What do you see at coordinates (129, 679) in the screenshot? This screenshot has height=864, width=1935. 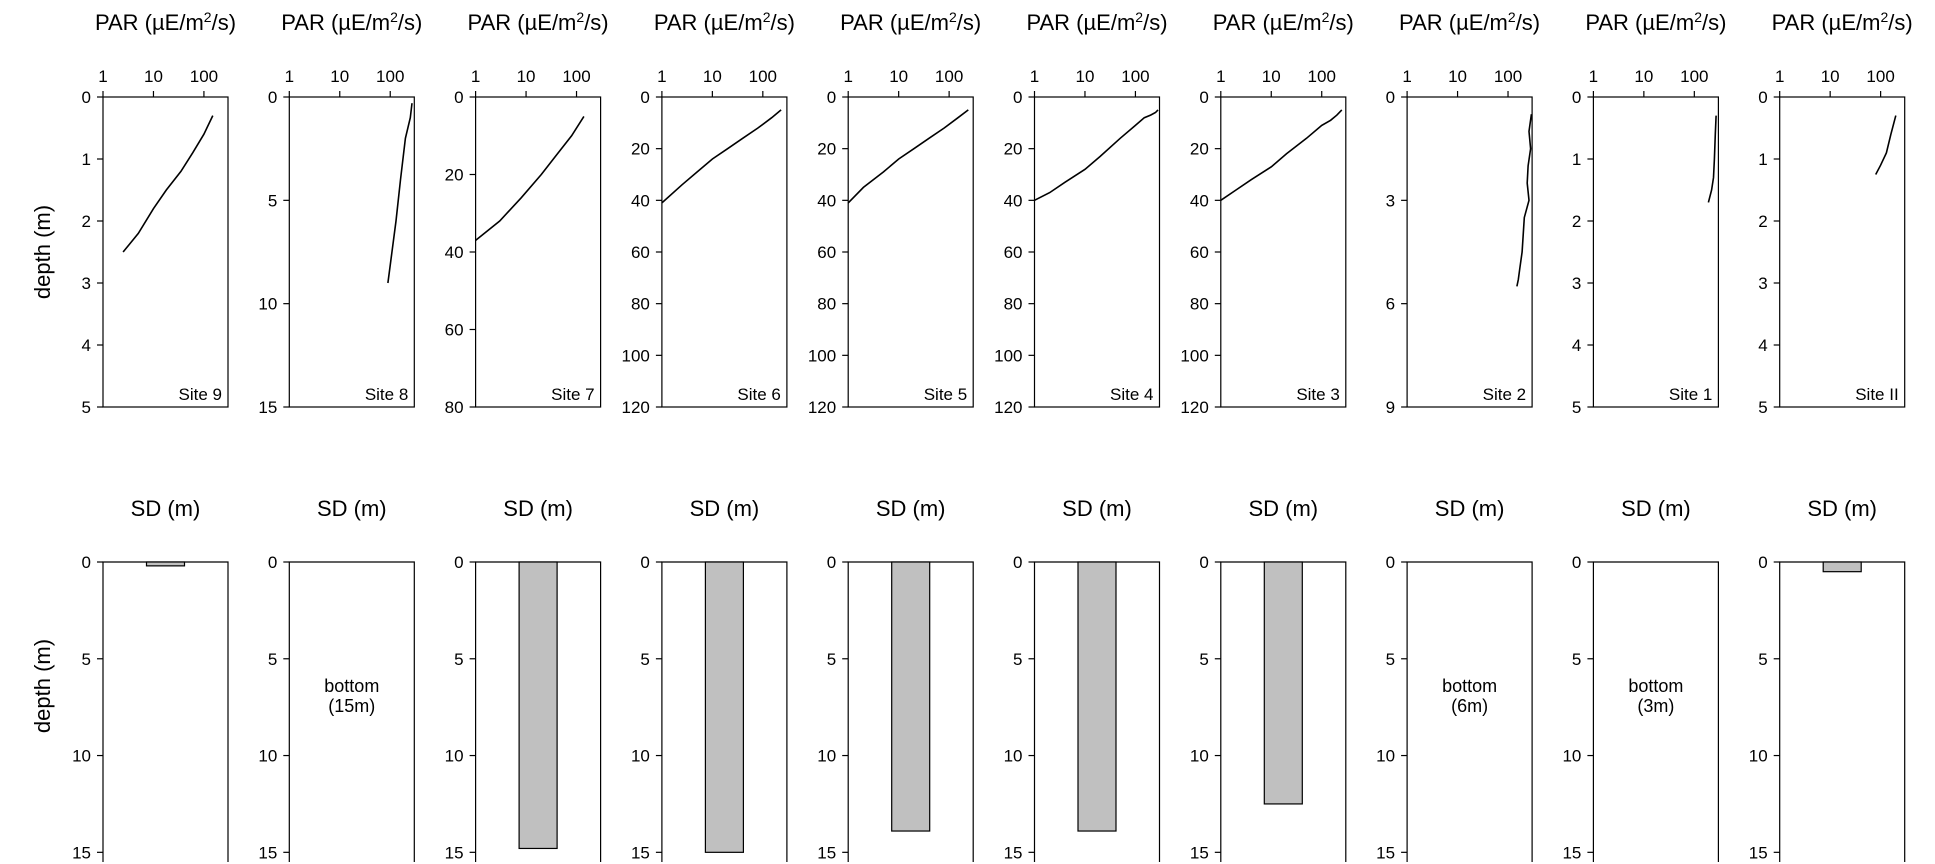 I see `sd-panel-1: SD (m) 0 5 10 15 depth (m)` at bounding box center [129, 679].